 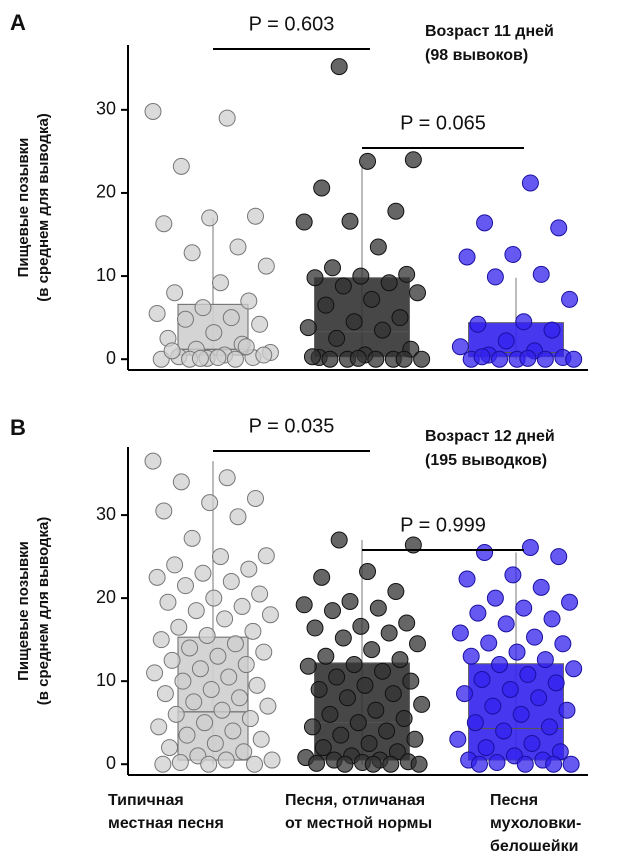 I want to click on y-tick-label: 10, so click(x=106, y=680).